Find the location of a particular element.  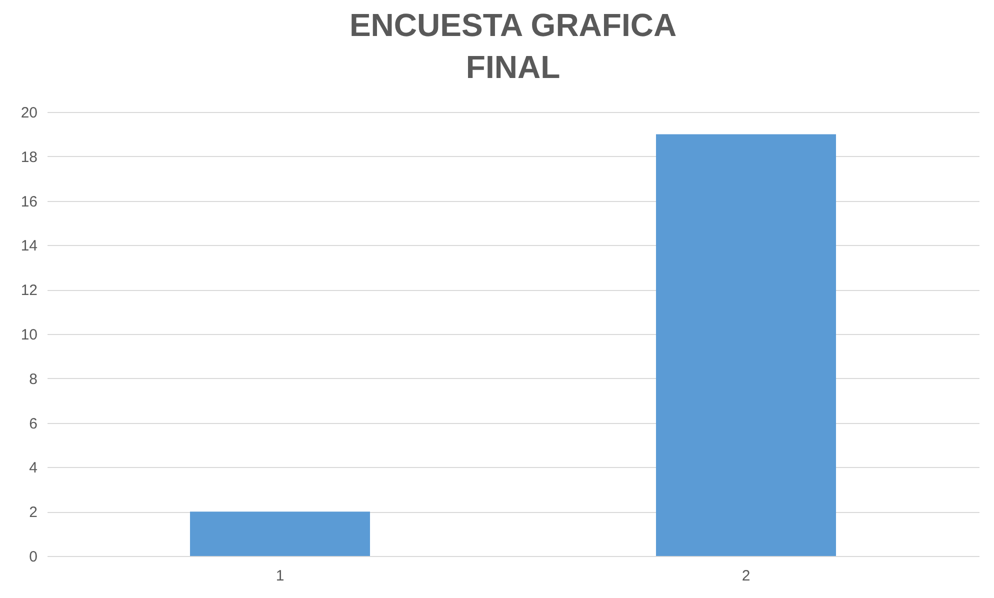

y-tick-label: 12 is located at coordinates (29, 291).